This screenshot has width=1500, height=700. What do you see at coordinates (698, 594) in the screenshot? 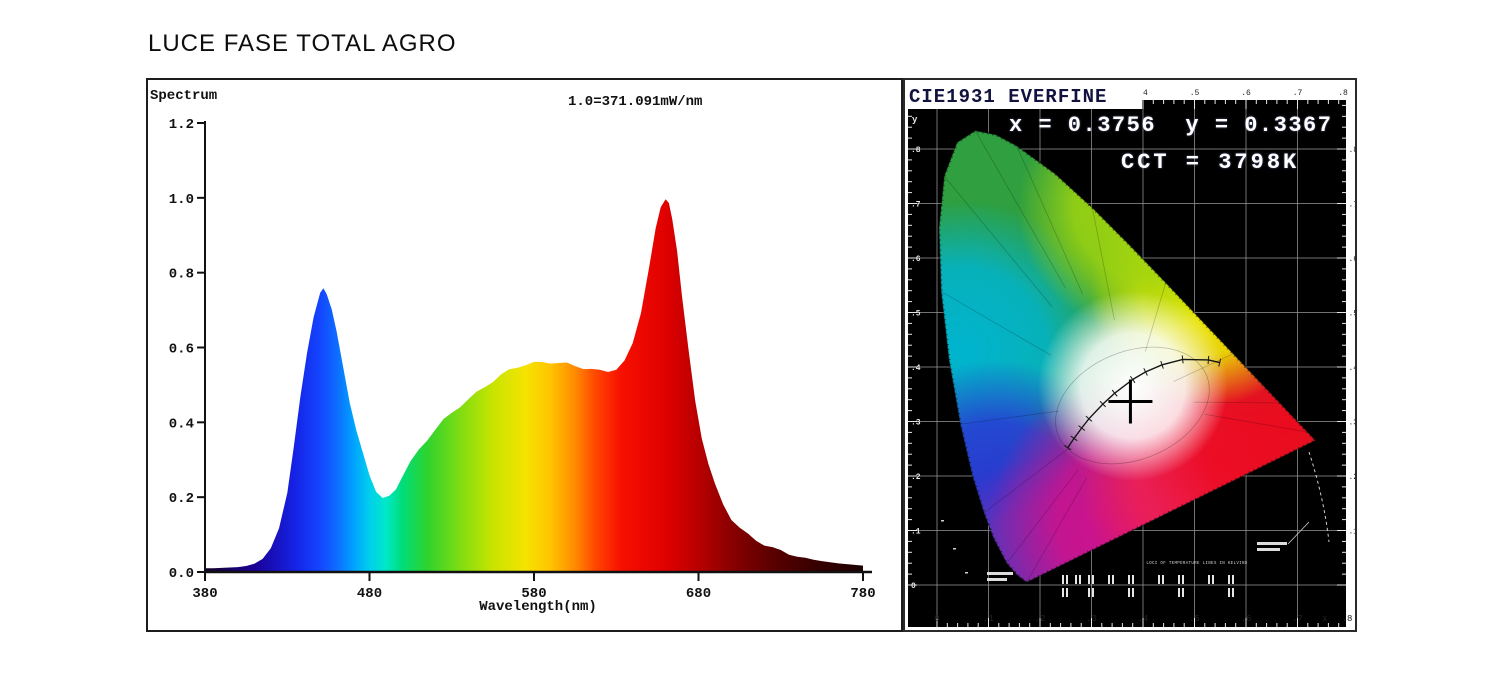
I see `spectrum-x-tick-label: 680` at bounding box center [698, 594].